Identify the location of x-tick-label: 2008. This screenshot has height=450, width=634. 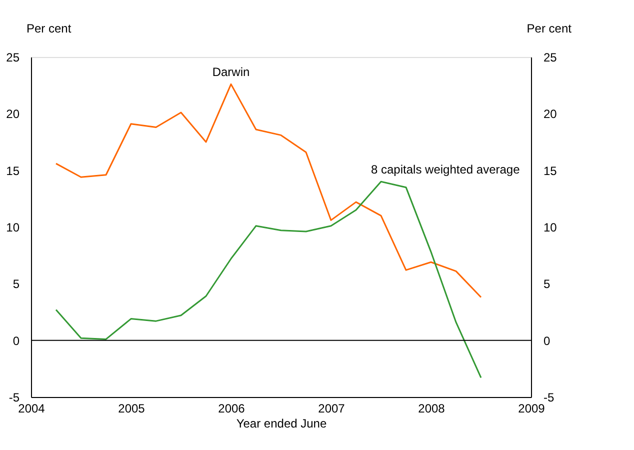
(432, 409).